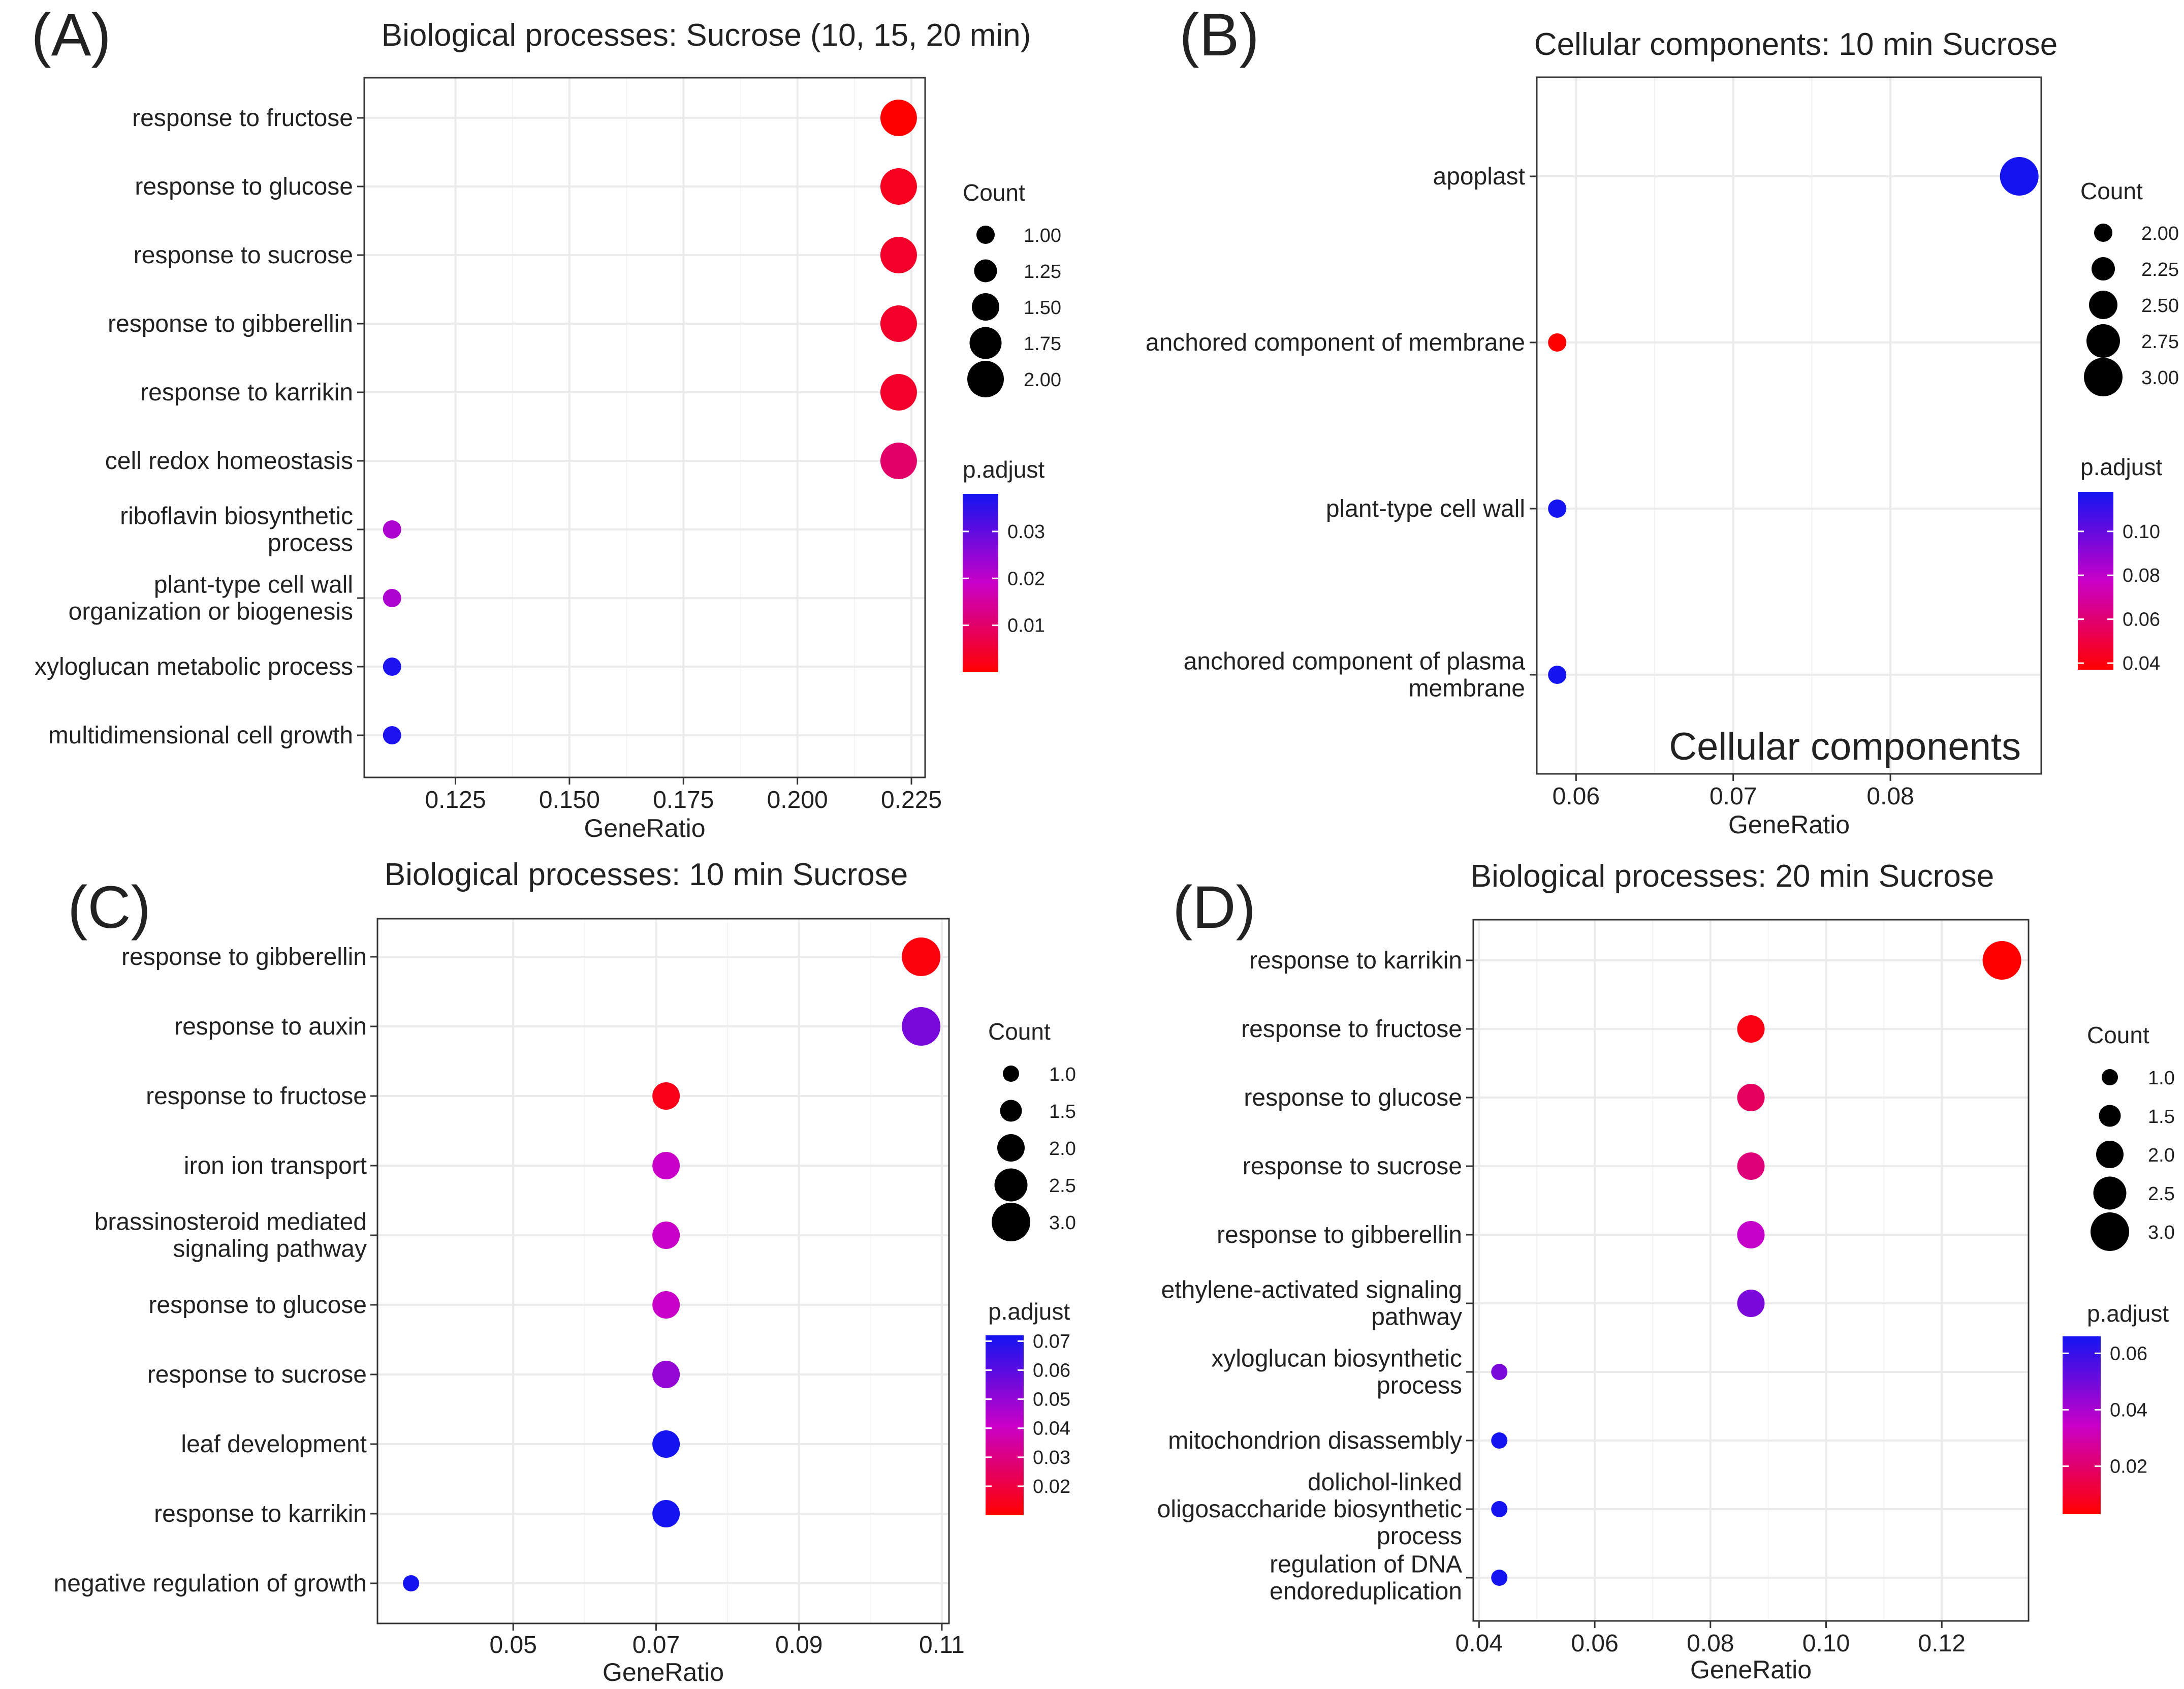 The image size is (2184, 1689). What do you see at coordinates (1942, 1643) in the screenshot?
I see `x-tick-label: 0.12` at bounding box center [1942, 1643].